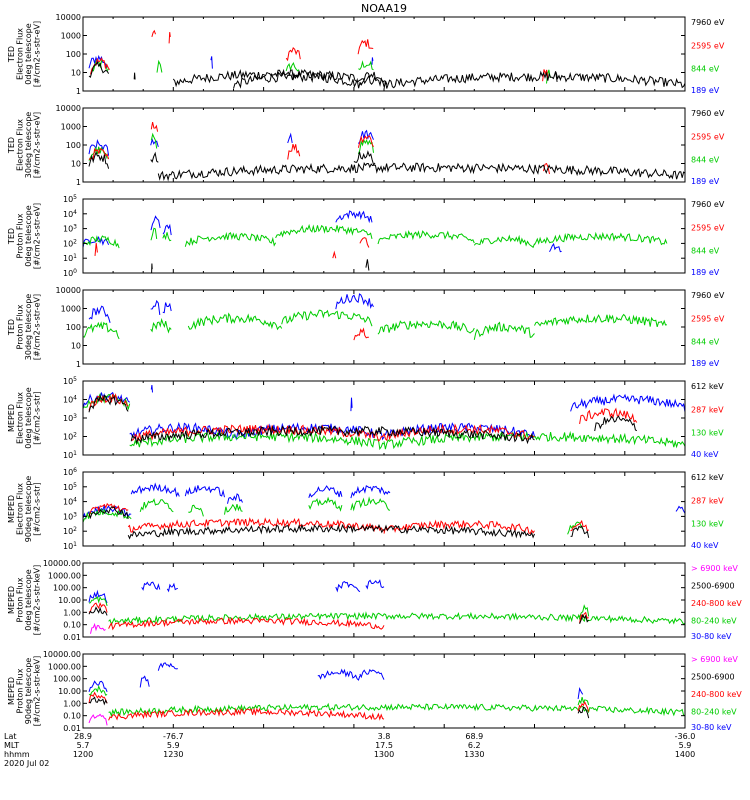  Describe the element at coordinates (707, 433) in the screenshot. I see `legend-entry: 130 keV` at that location.